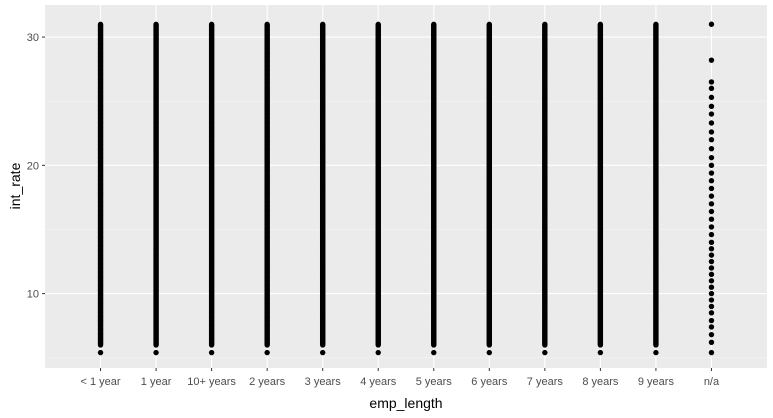 The width and height of the screenshot is (773, 418). Describe the element at coordinates (211, 382) in the screenshot. I see `x-tick-label: 10+ years` at that location.